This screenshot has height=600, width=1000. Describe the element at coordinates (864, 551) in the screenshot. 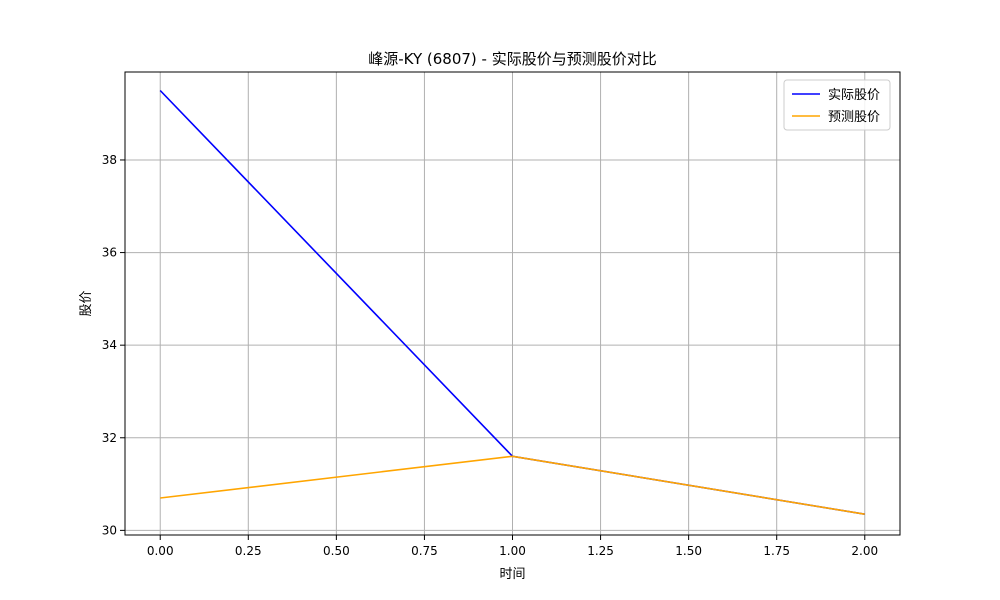

I see `x-tick-label: 2.00` at that location.